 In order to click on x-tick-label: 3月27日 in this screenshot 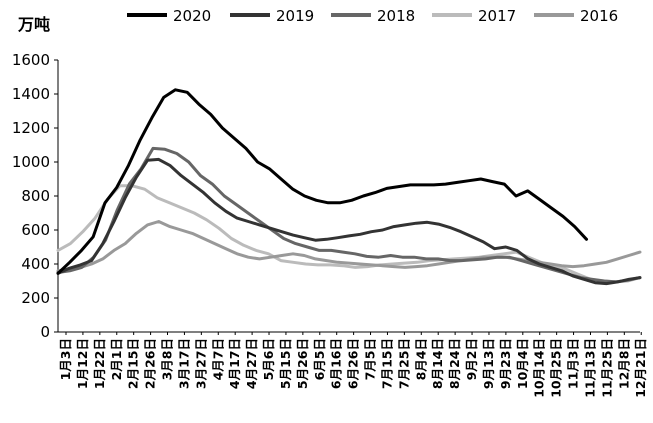, I will do `click(200, 363)`.